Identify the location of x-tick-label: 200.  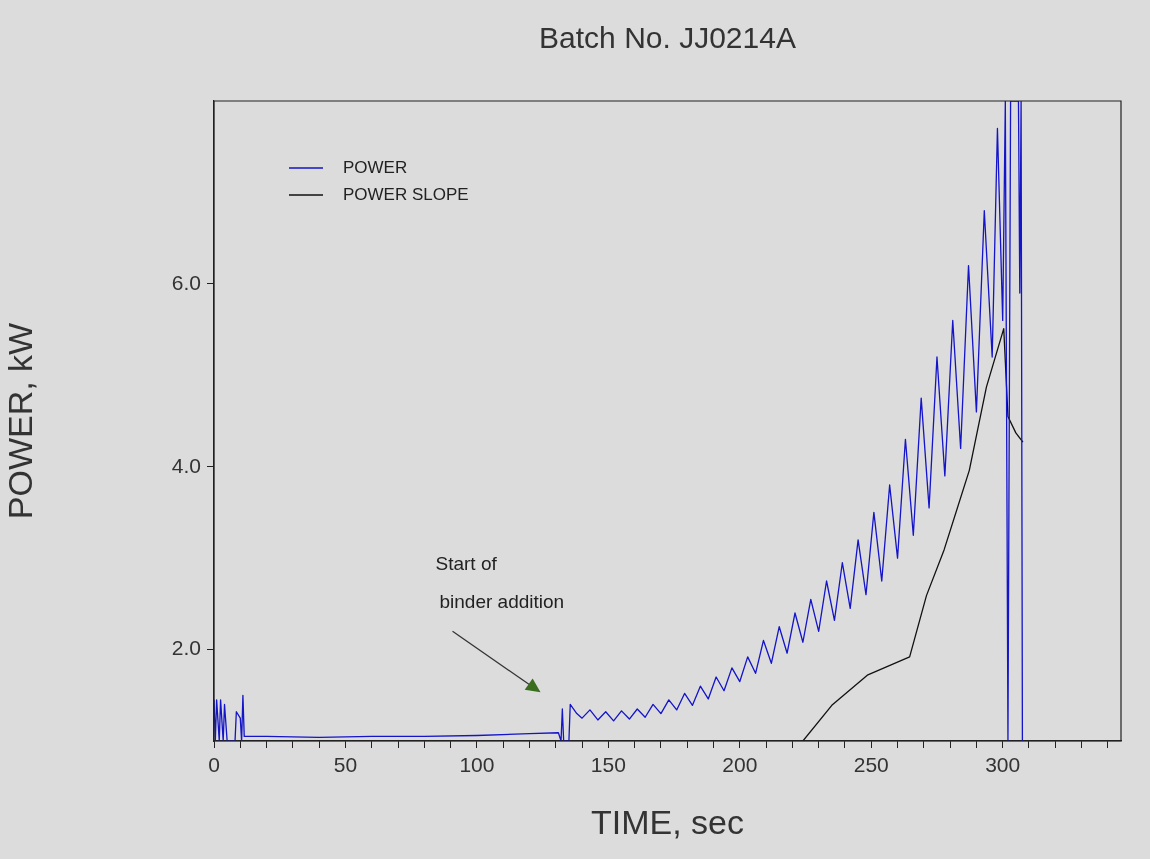
(740, 765).